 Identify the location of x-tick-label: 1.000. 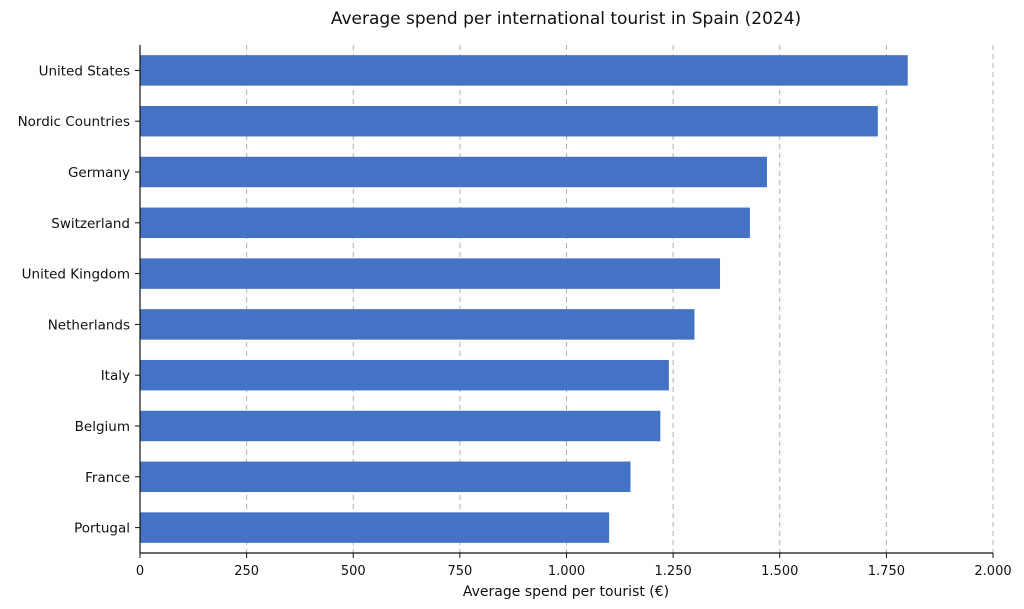
(566, 571).